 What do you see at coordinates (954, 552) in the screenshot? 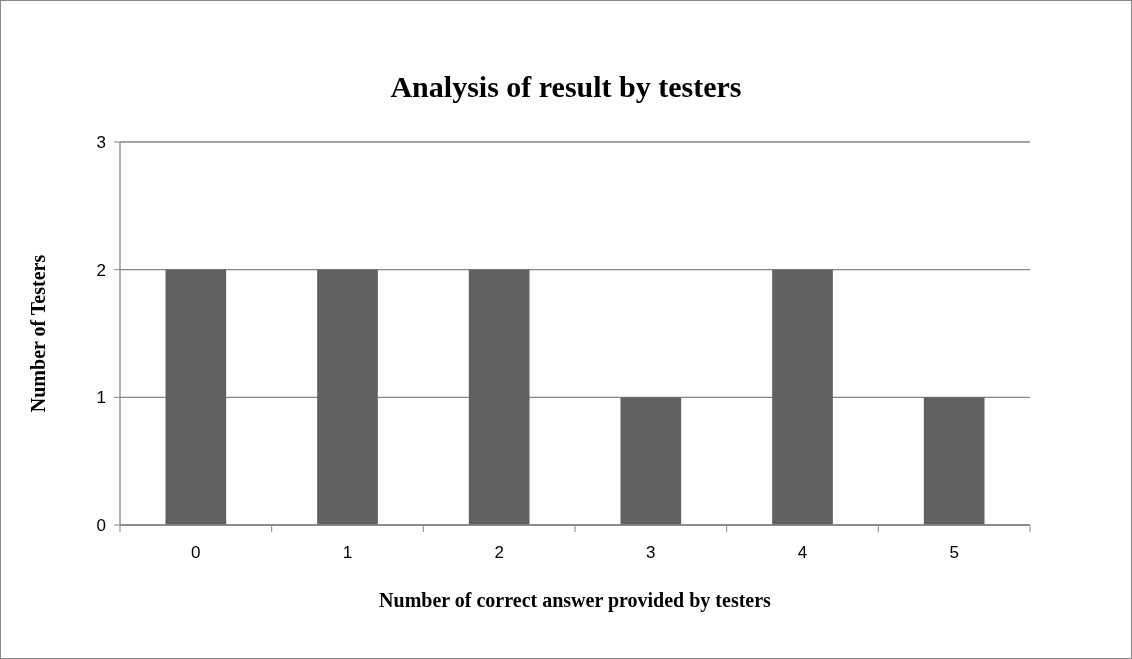
I see `x-tick-label: 5` at bounding box center [954, 552].